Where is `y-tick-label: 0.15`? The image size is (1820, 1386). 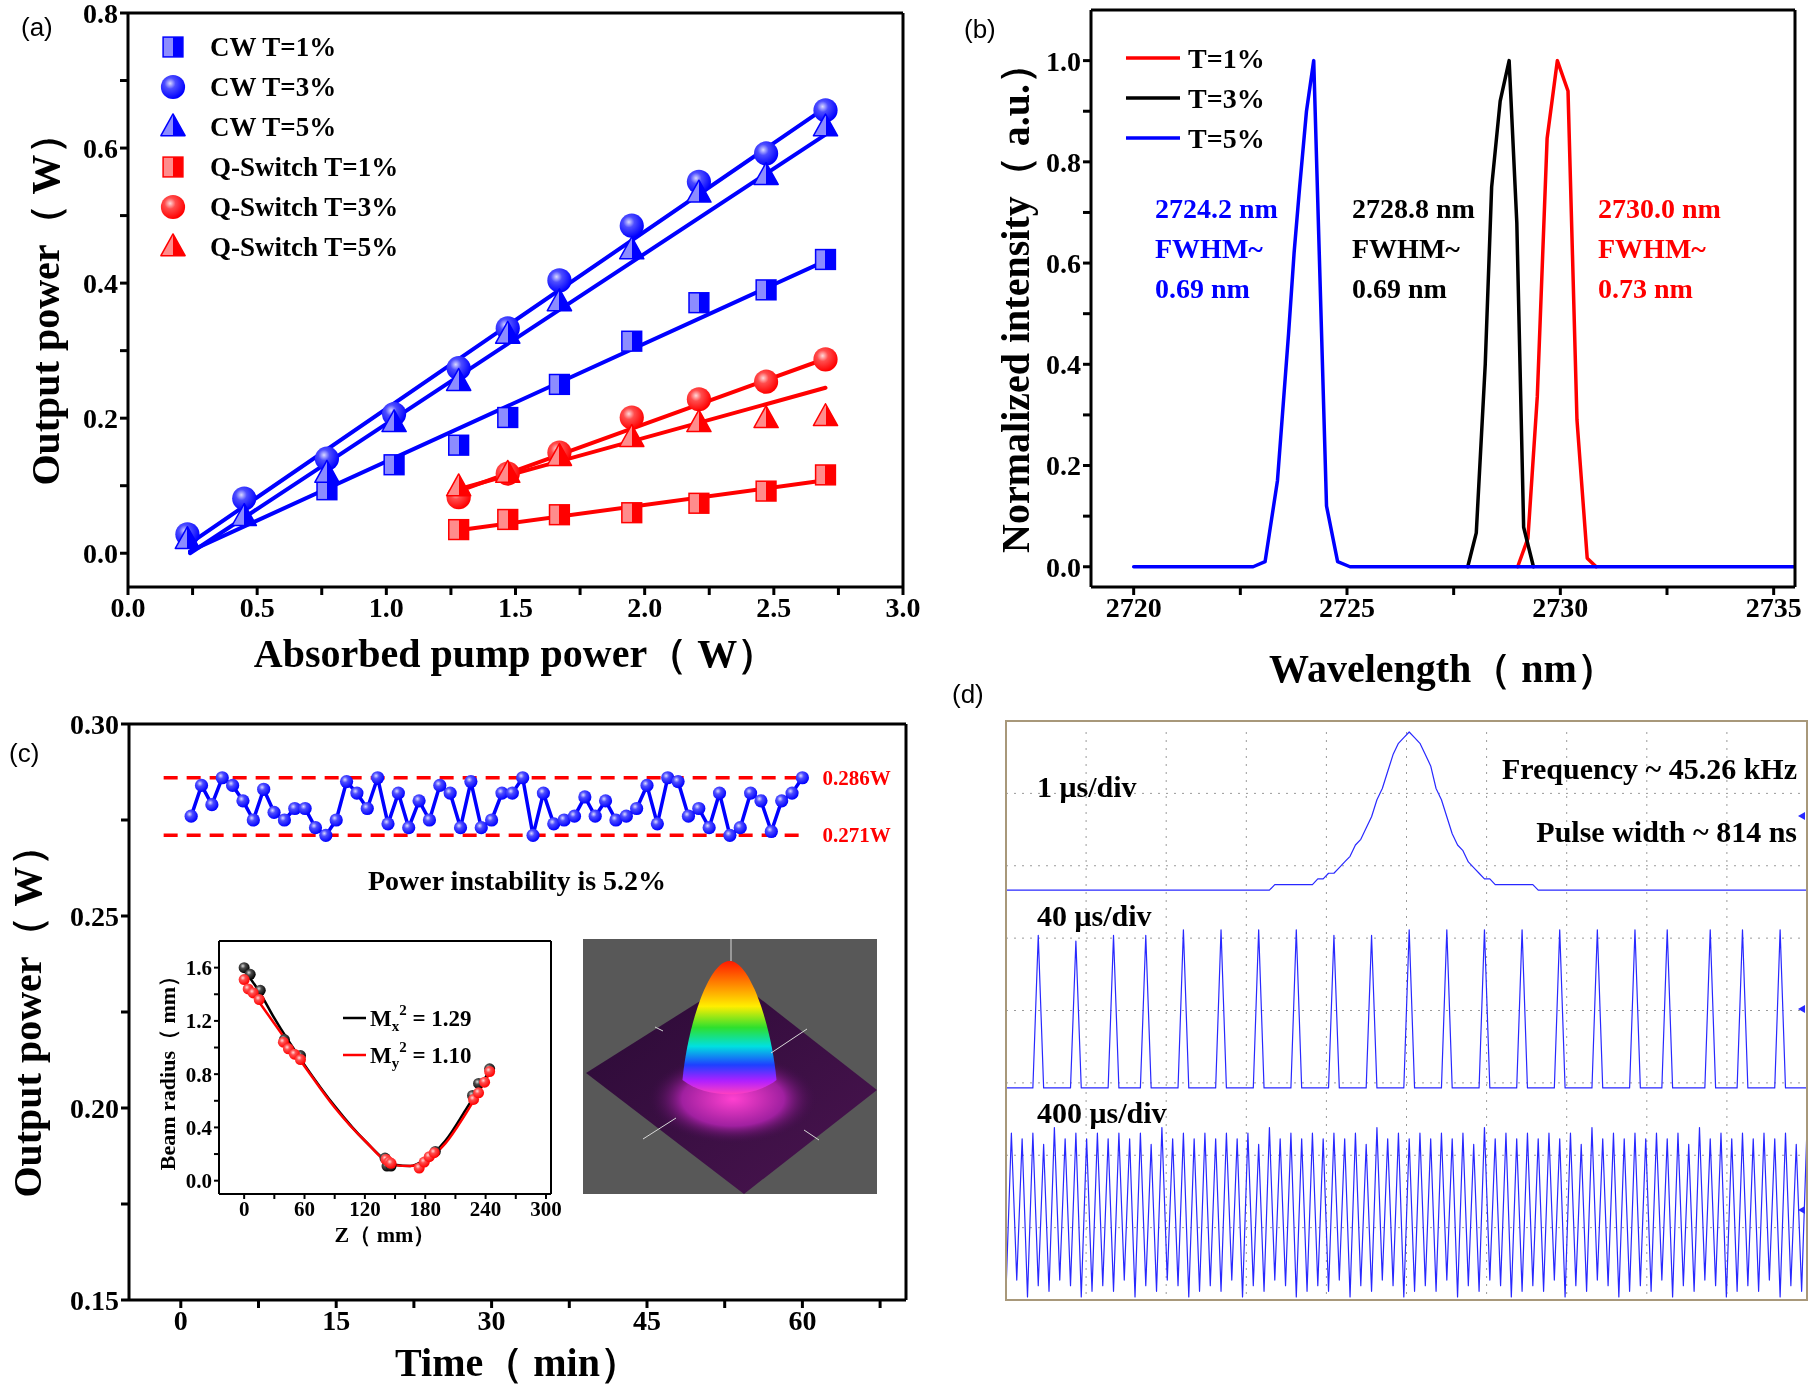
y-tick-label: 0.15 is located at coordinates (94, 1300).